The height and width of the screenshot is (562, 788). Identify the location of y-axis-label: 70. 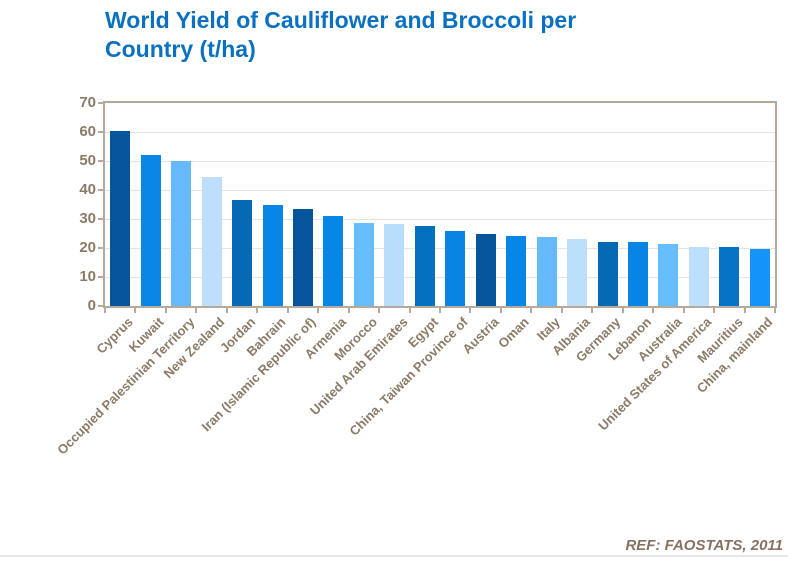
(87, 102).